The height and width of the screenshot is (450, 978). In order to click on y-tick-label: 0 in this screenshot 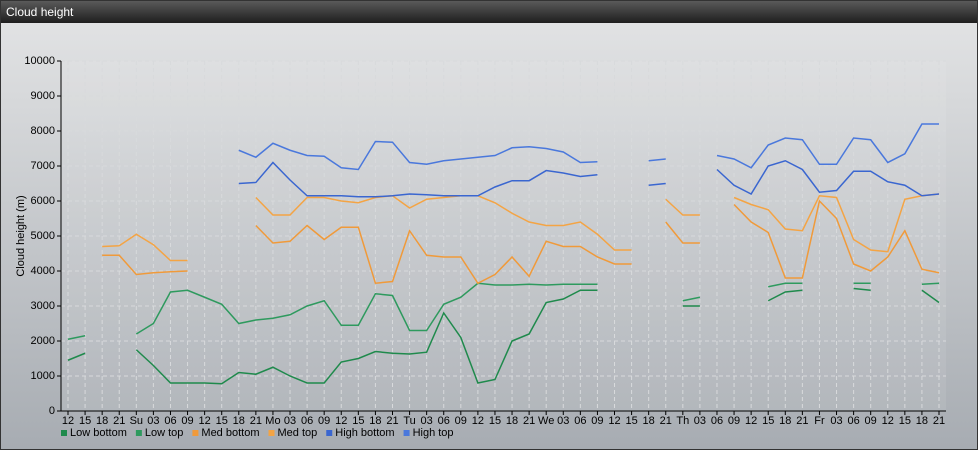, I will do `click(52, 411)`.